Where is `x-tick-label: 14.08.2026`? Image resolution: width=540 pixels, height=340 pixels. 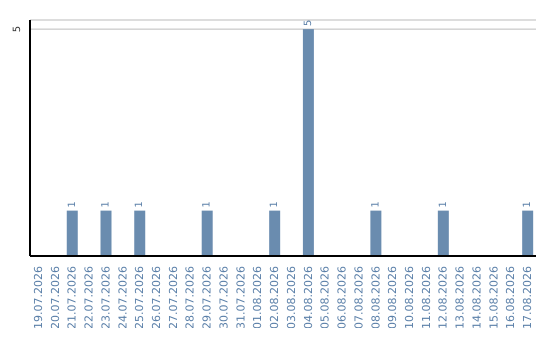 x-tick-label: 14.08.2026 is located at coordinates (477, 297).